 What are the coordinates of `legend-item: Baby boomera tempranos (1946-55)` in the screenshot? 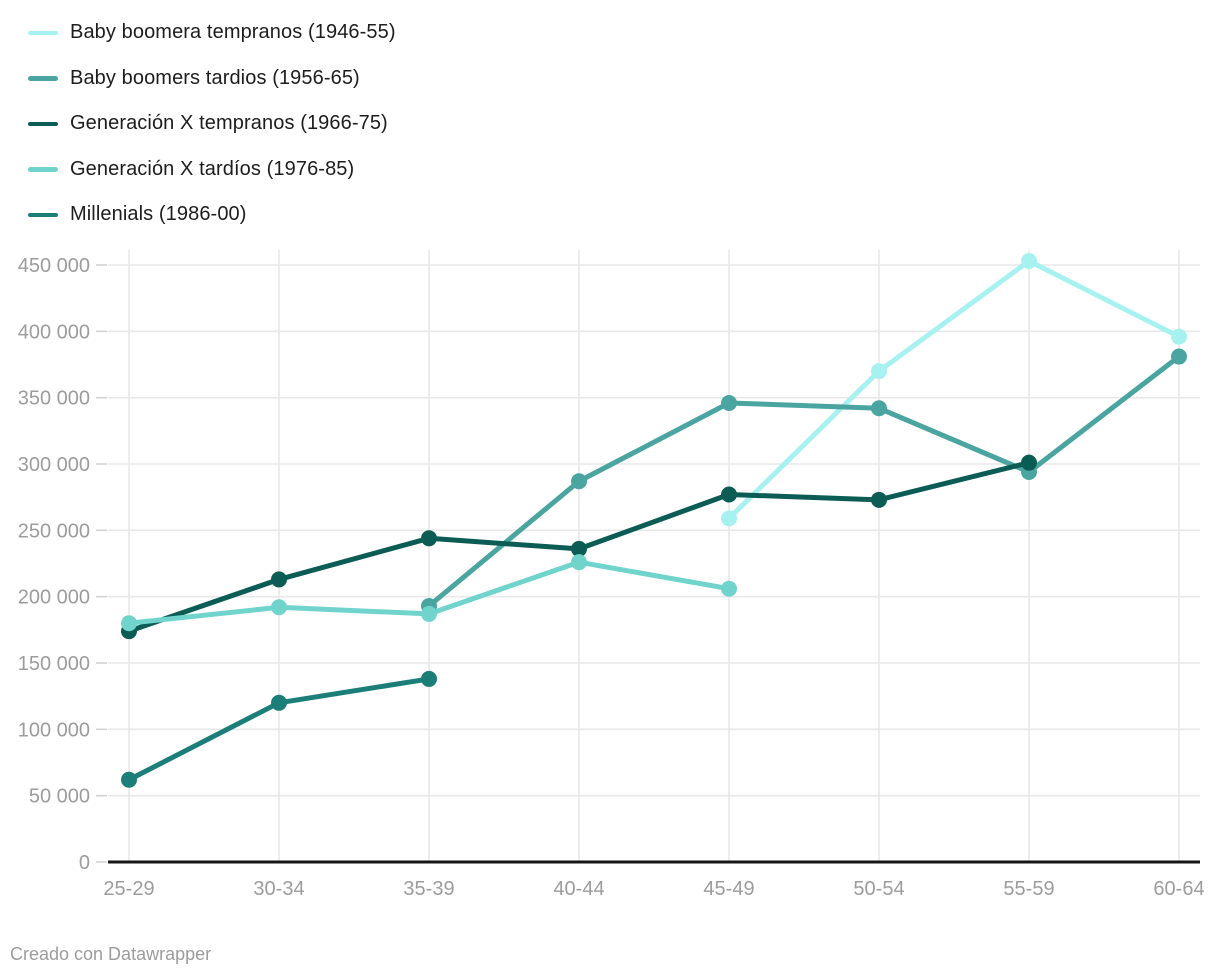 It's located at (212, 33).